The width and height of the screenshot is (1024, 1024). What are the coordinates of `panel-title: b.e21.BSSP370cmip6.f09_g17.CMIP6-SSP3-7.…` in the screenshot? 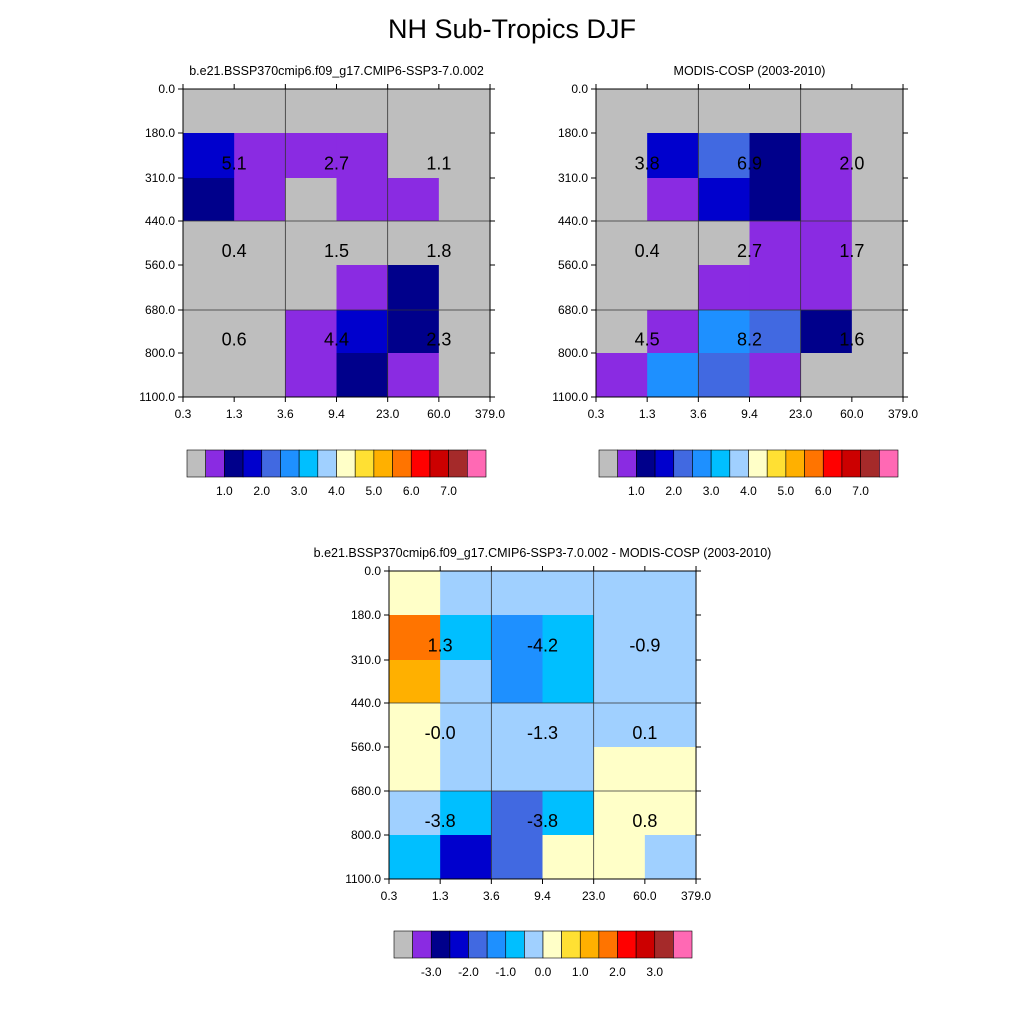 It's located at (543, 553).